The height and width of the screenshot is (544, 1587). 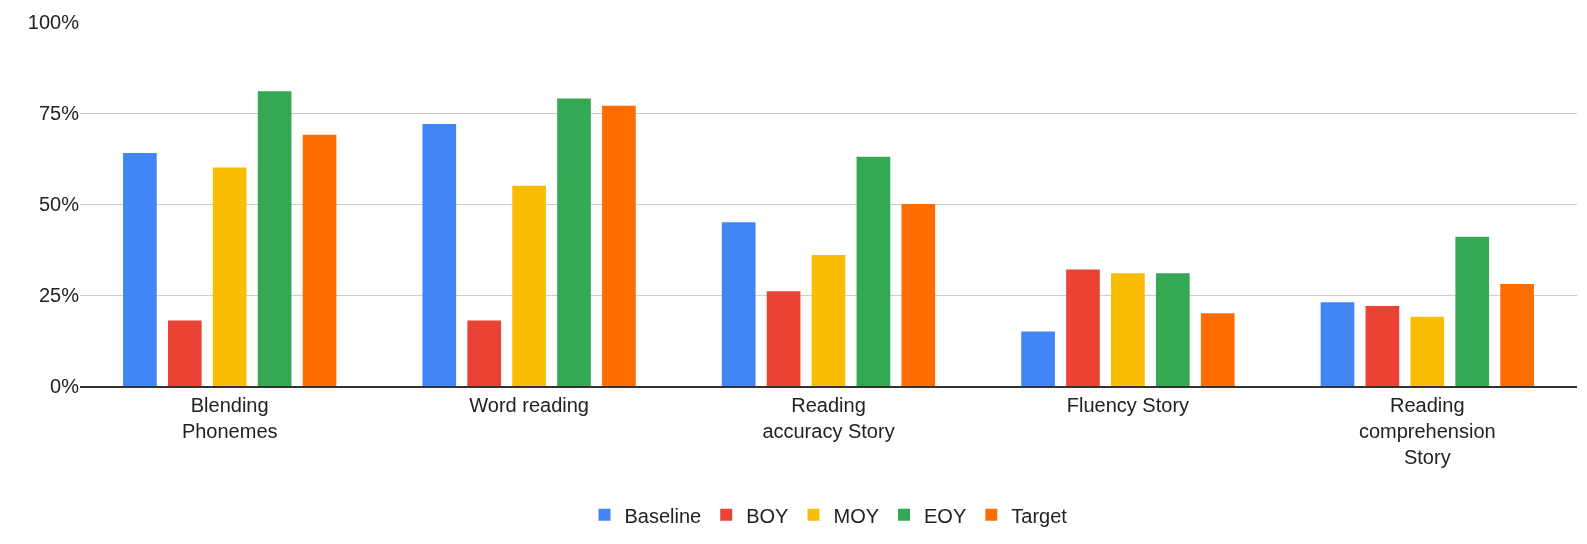 I want to click on legend-label: Target, so click(x=1039, y=515).